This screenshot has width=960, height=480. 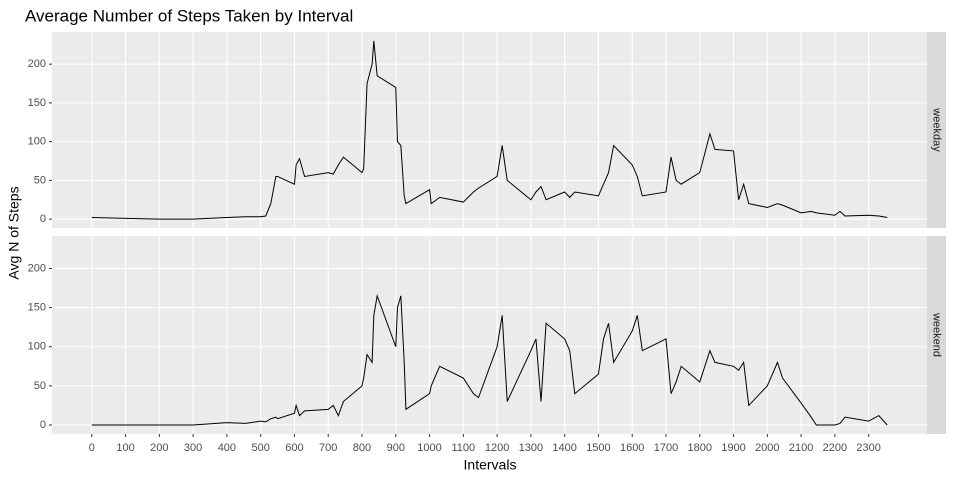 I want to click on x-tick-label: 1800, so click(x=700, y=448).